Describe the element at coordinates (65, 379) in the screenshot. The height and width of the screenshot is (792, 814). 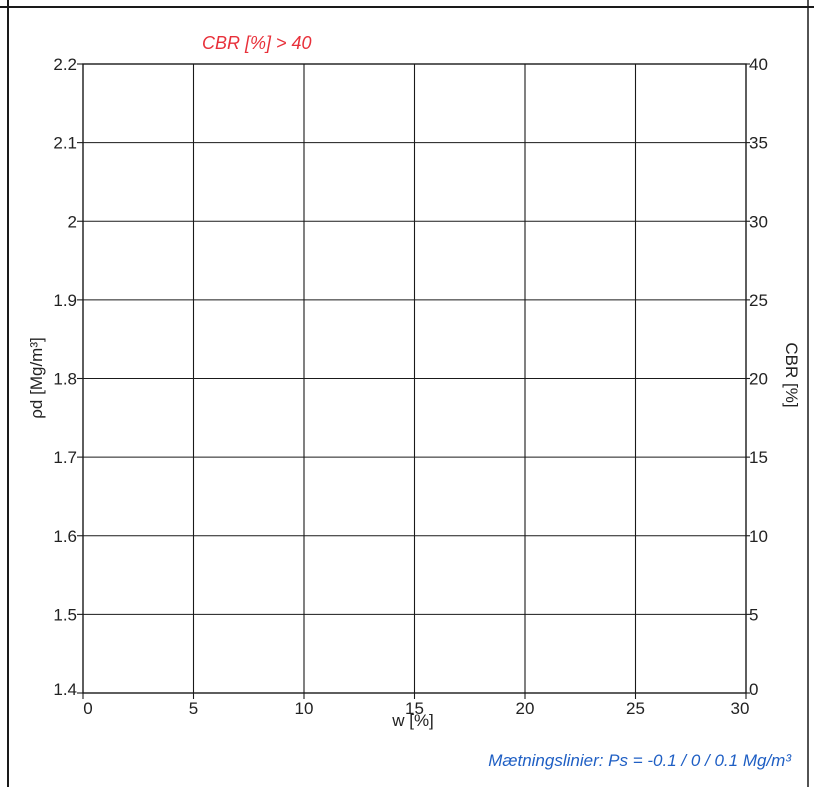
I see `y-tick-label: 1.8` at that location.